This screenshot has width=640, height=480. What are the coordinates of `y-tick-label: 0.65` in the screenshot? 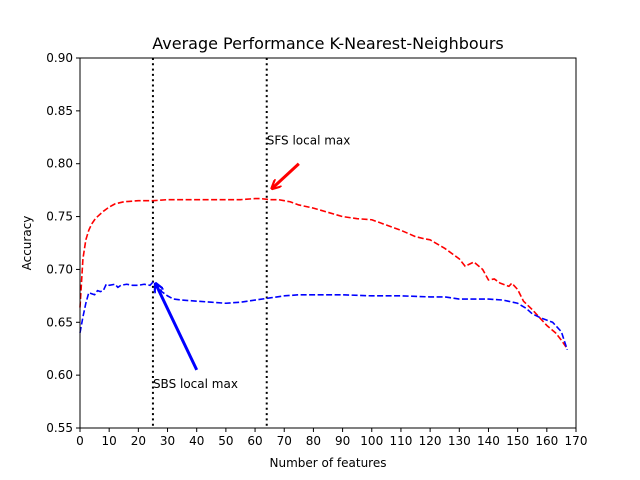 It's located at (59, 322).